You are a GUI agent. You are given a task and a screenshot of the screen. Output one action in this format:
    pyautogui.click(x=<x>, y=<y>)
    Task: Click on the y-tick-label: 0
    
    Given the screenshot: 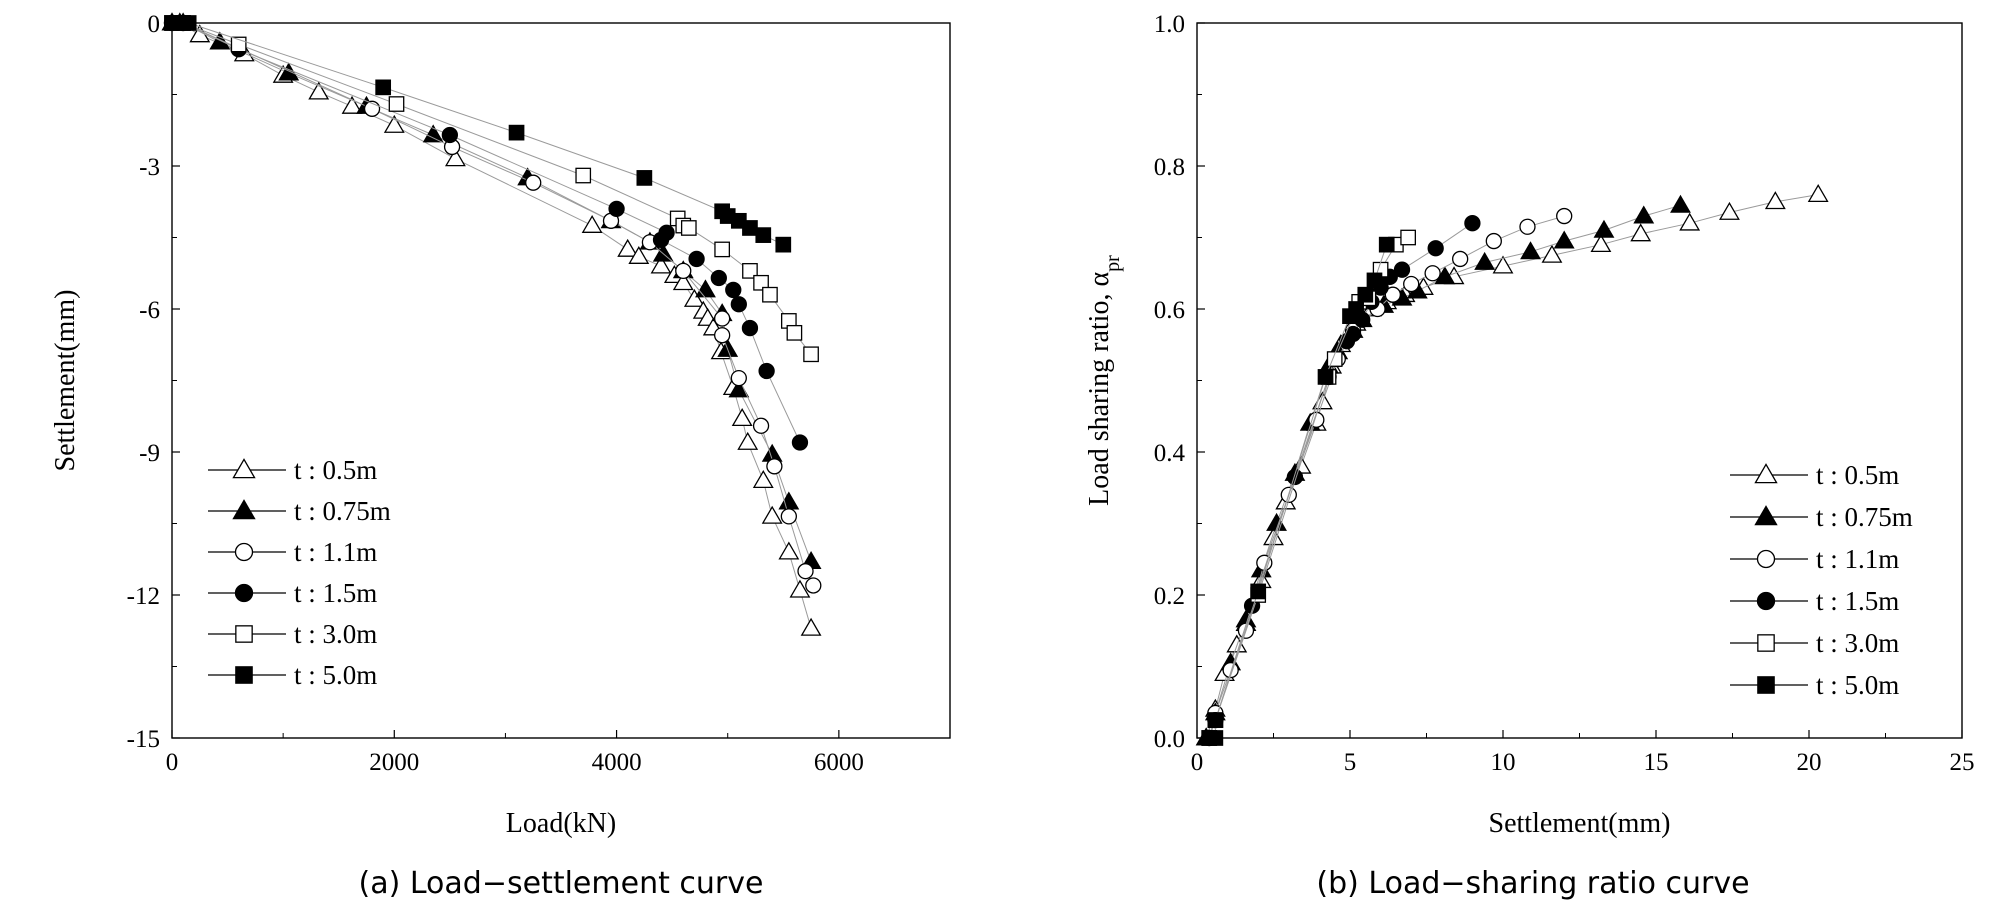 What is the action you would take?
    pyautogui.click(x=154, y=24)
    